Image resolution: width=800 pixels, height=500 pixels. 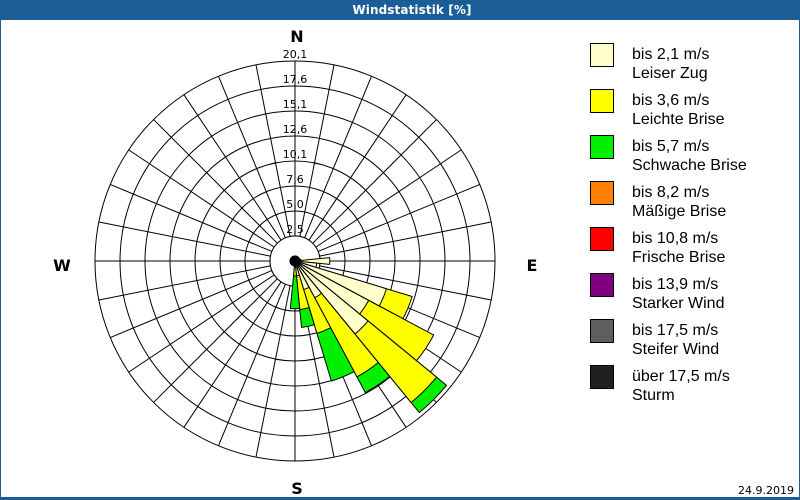 What do you see at coordinates (671, 146) in the screenshot?
I see `legend-range: bis 5,7 m/s` at bounding box center [671, 146].